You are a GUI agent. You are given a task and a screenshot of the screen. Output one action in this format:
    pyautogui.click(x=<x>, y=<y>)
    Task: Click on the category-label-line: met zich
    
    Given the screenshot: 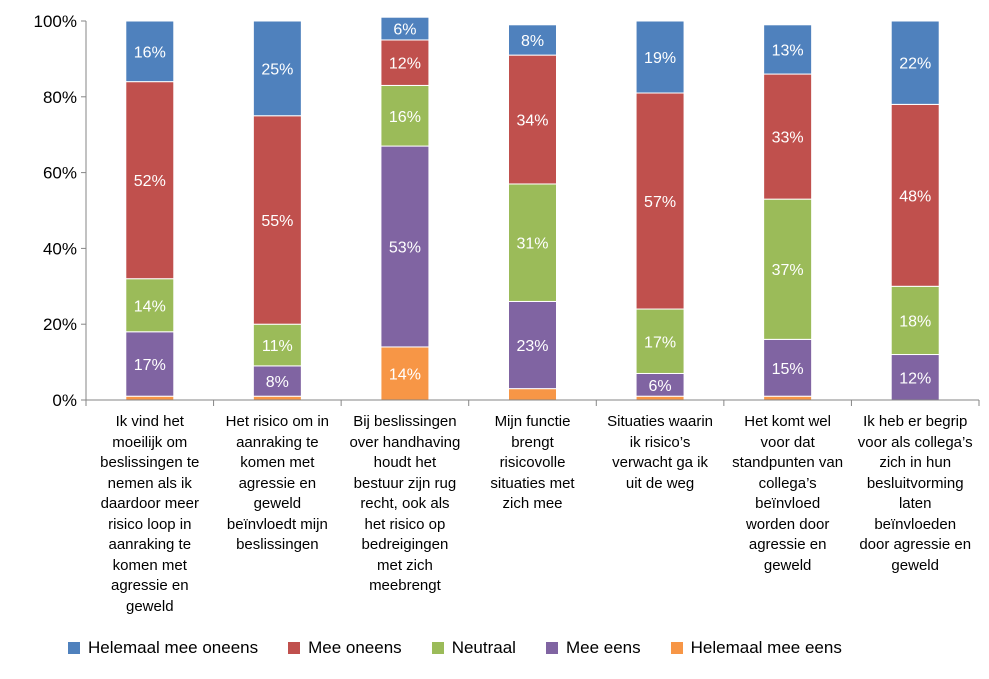 What is the action you would take?
    pyautogui.click(x=404, y=565)
    